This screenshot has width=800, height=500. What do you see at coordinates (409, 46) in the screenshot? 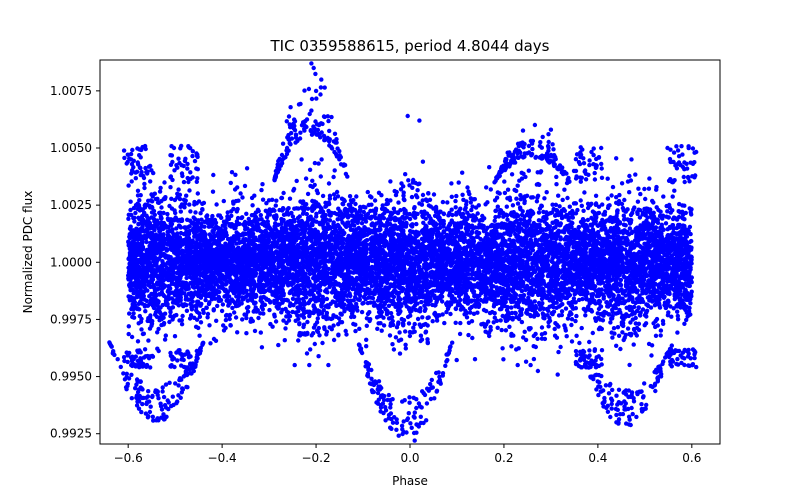
I see `chart-title: TIC 0359588615, period 4.8044 days` at bounding box center [409, 46].